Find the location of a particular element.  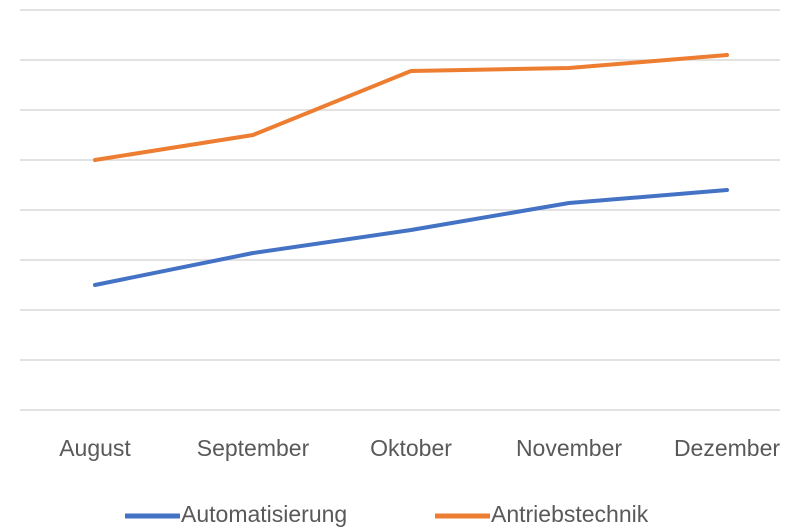

x-tick-label: Dezember is located at coordinates (727, 448).